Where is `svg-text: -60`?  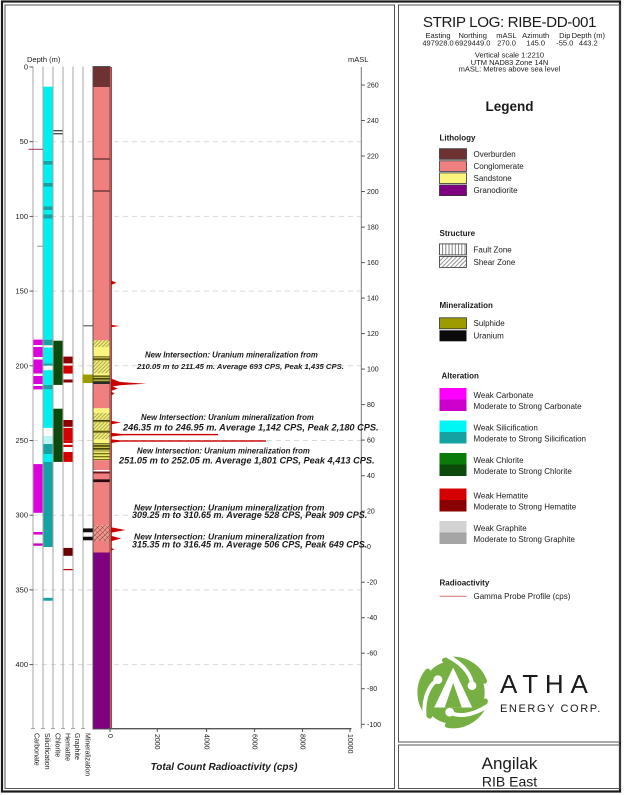
svg-text: -60 is located at coordinates (372, 654).